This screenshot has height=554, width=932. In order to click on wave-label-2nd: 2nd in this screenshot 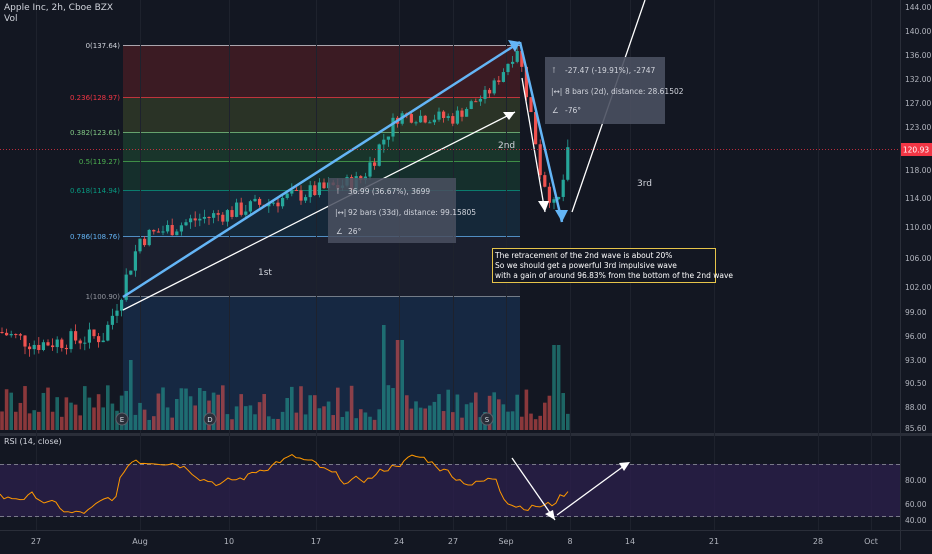, I will do `click(506, 146)`.